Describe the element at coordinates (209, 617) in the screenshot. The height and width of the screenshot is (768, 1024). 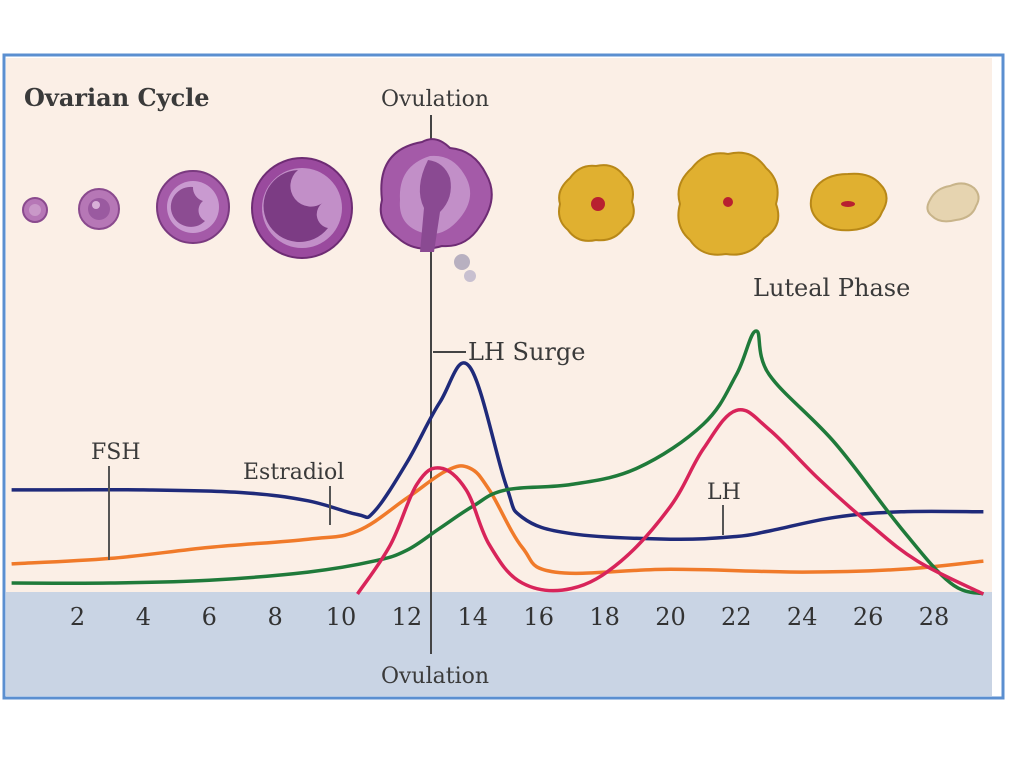
I see `x-tick-label: 6` at that location.